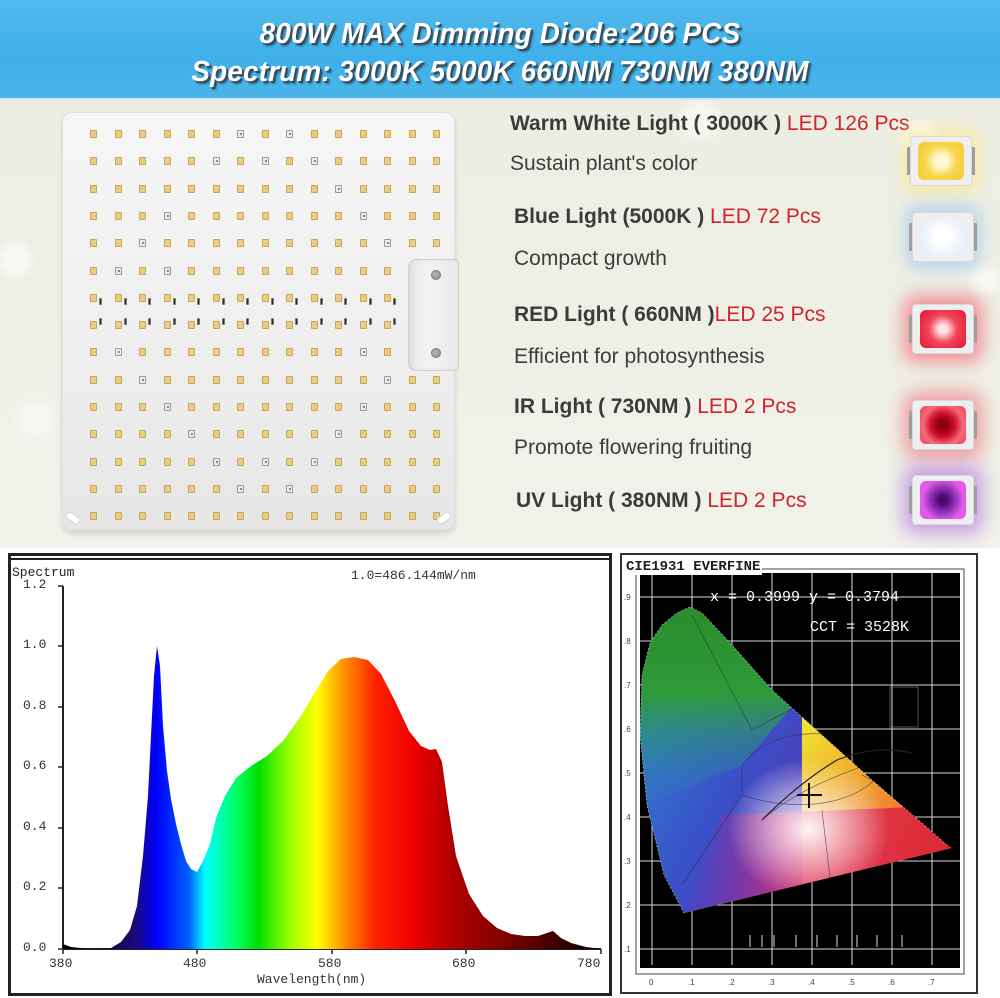  What do you see at coordinates (627, 861) in the screenshot?
I see `svg-text: .3` at bounding box center [627, 861].